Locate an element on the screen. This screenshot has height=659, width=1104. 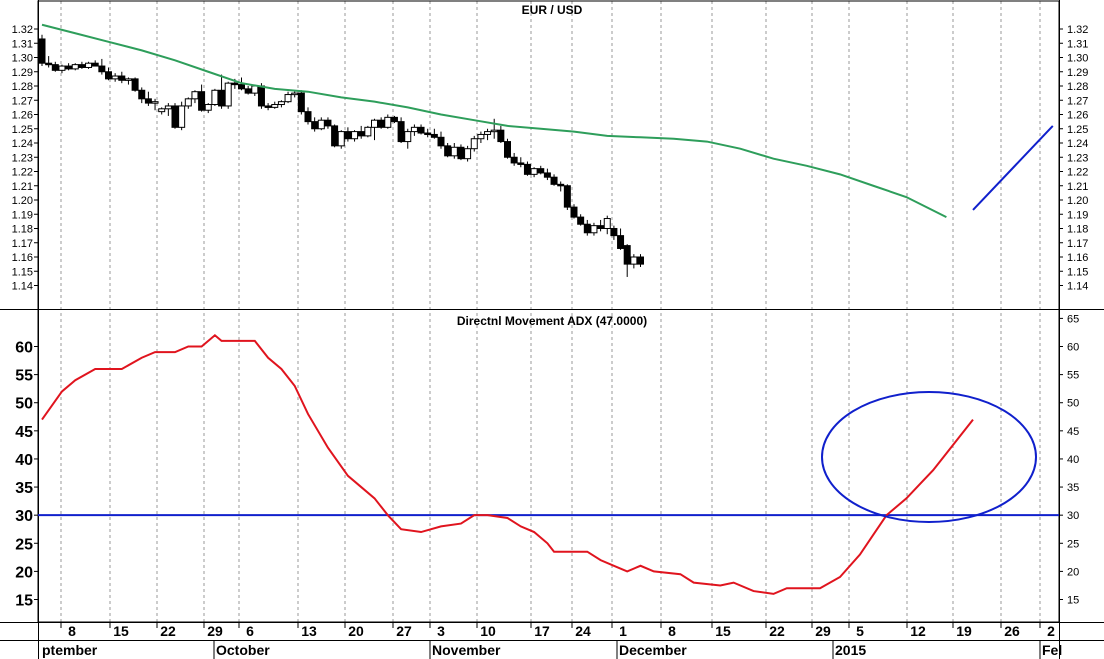
highlight-ellipse is located at coordinates (929, 457).